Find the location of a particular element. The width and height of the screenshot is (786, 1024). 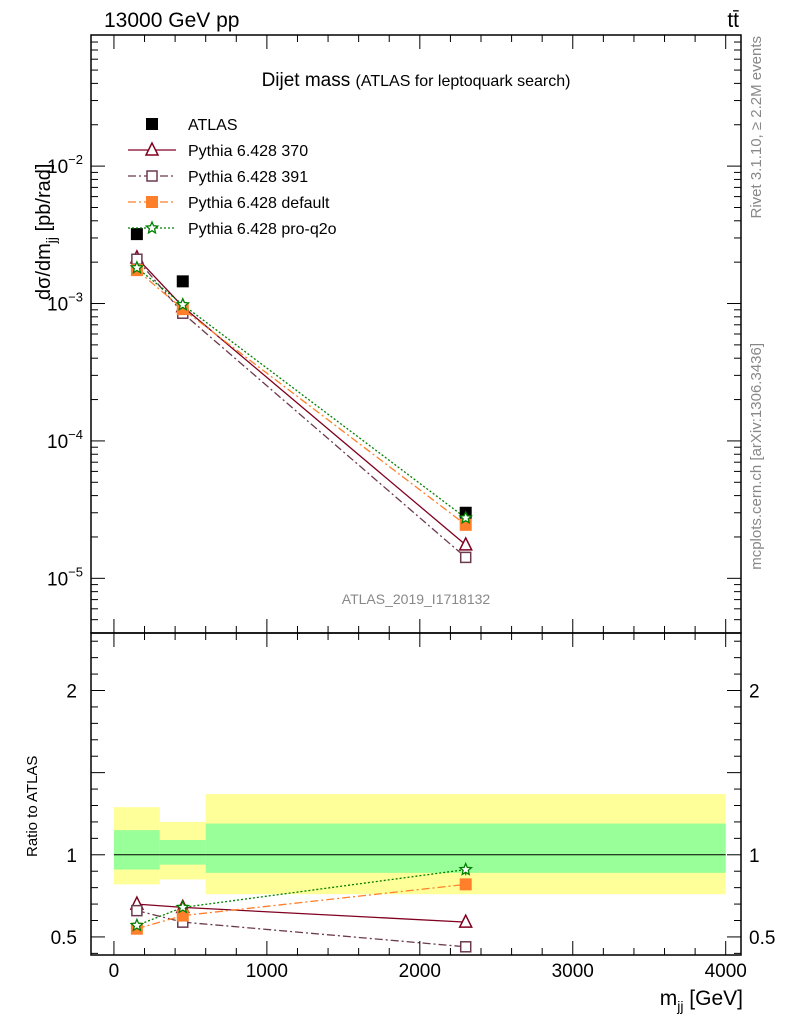

legend-label-3: Pythia 6.428 default is located at coordinates (259, 203).